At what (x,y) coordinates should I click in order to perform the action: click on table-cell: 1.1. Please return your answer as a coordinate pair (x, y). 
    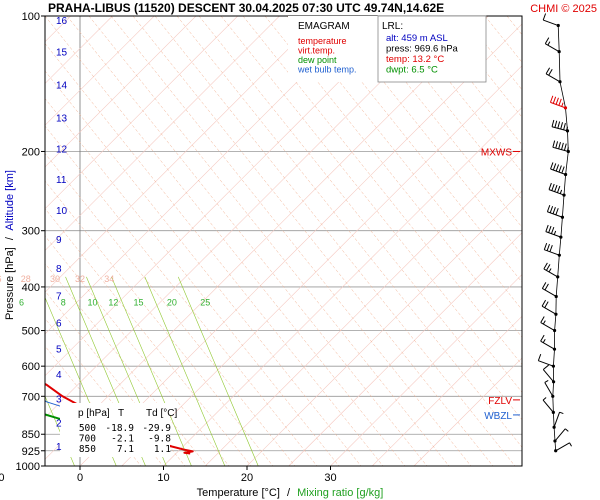
    Looking at the image, I should click on (162, 449).